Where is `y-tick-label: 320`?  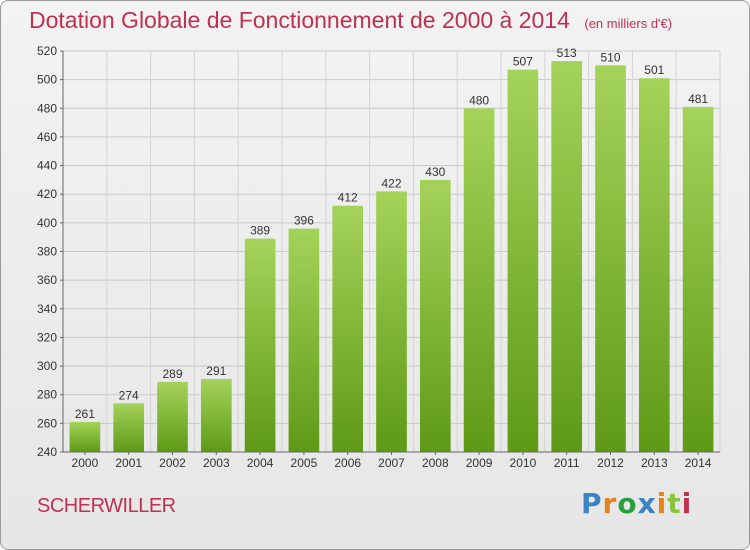
y-tick-label: 320 is located at coordinates (47, 337).